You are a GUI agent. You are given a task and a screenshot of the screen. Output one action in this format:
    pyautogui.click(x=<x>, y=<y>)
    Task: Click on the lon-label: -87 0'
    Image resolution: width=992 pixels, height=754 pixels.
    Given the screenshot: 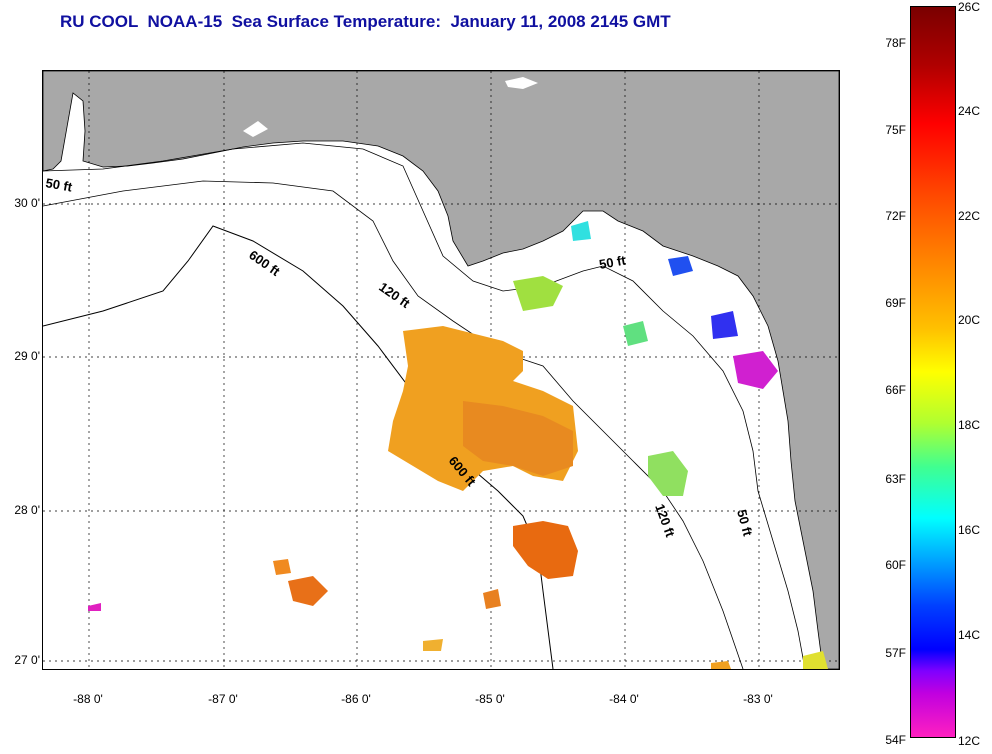 What is the action you would take?
    pyautogui.click(x=223, y=699)
    